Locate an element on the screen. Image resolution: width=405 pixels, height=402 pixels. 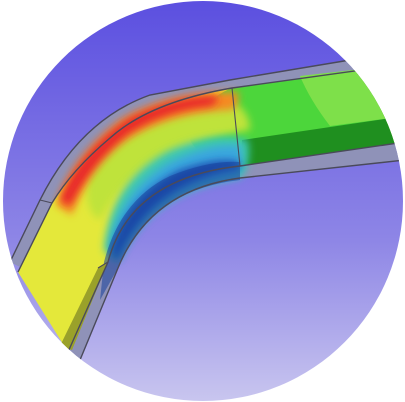
contour-dark-blue is located at coordinates (170, 230).